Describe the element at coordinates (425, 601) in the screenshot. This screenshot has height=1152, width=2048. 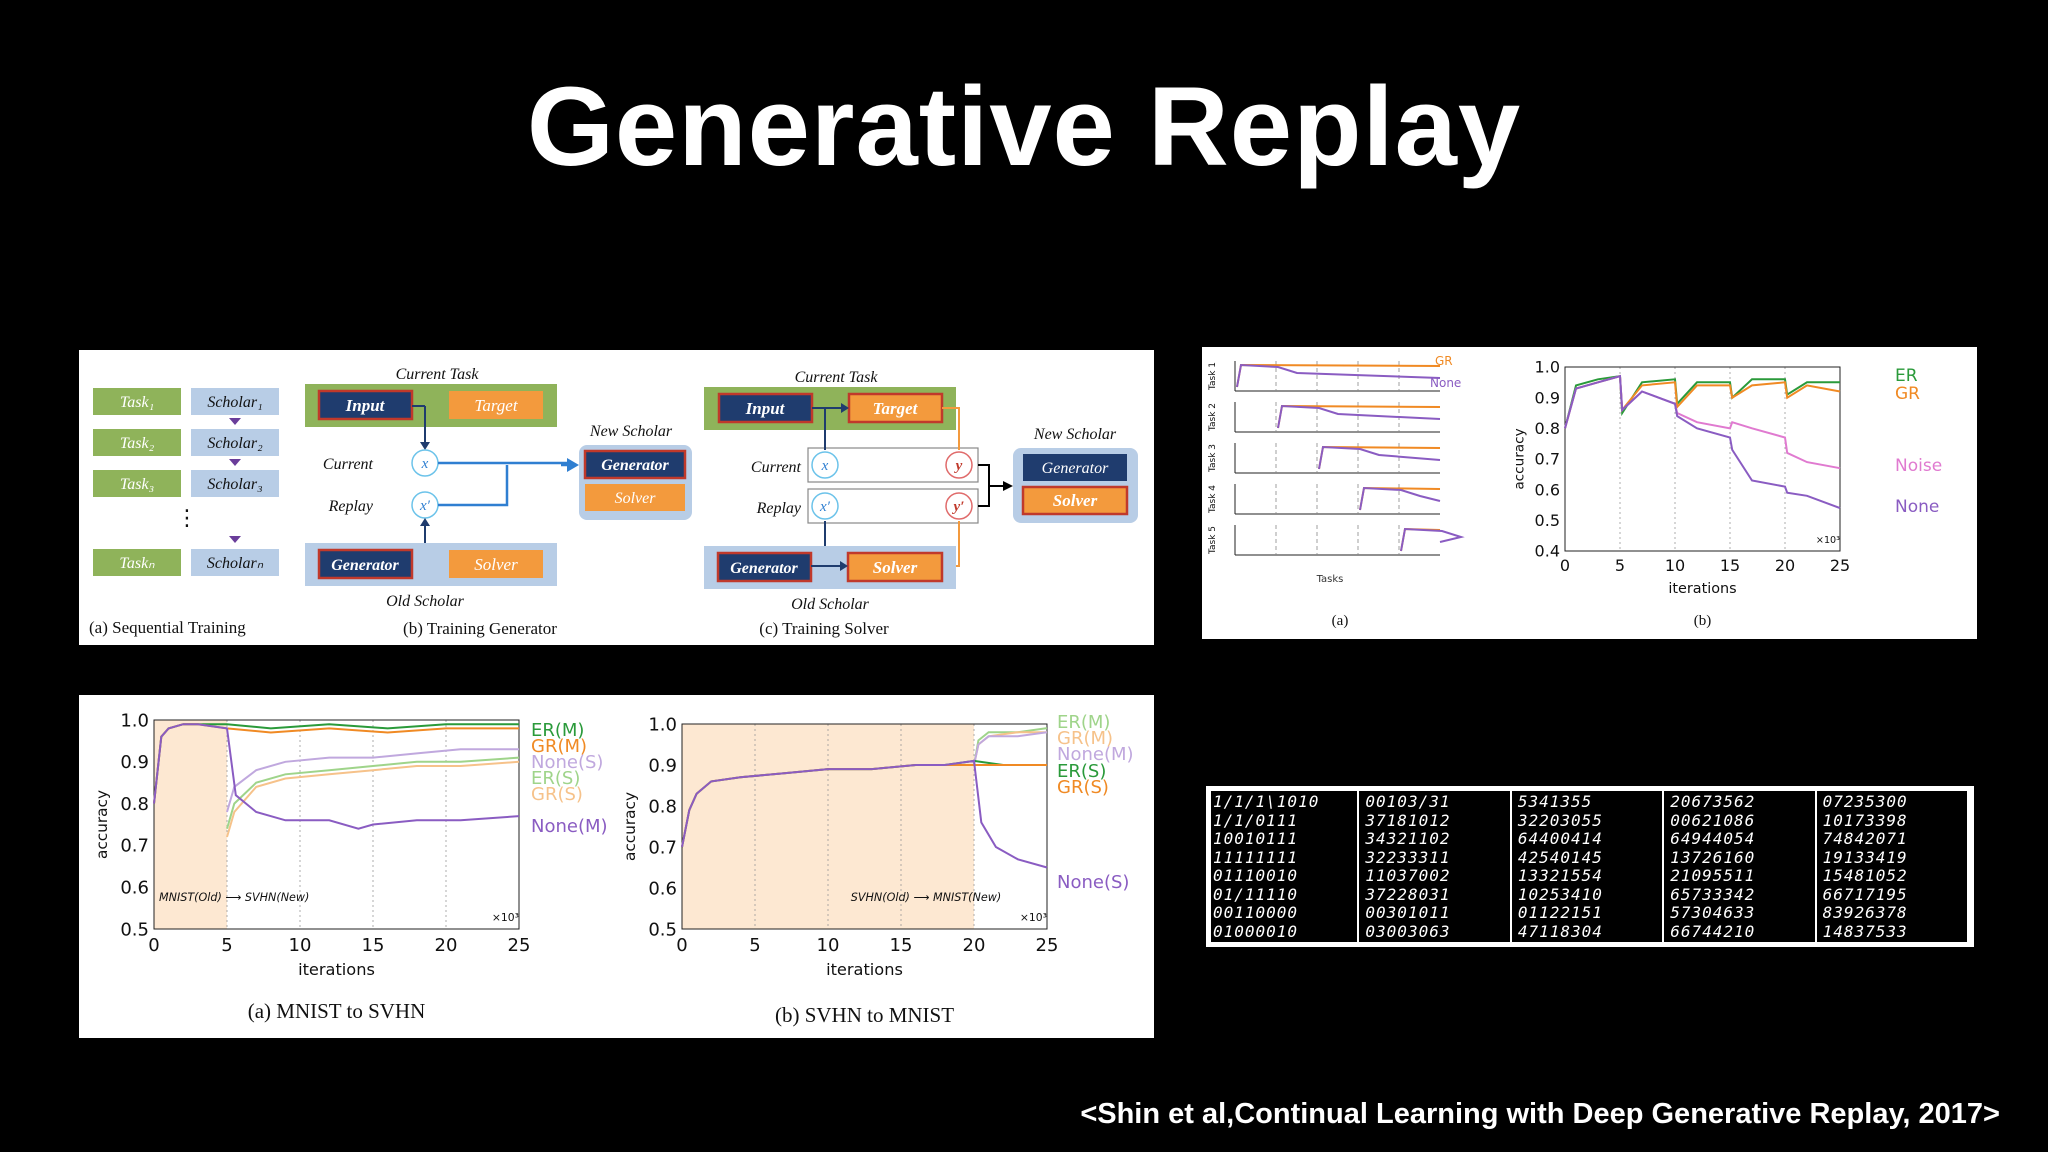
I see `old-scholar-label: Old Scholar` at that location.